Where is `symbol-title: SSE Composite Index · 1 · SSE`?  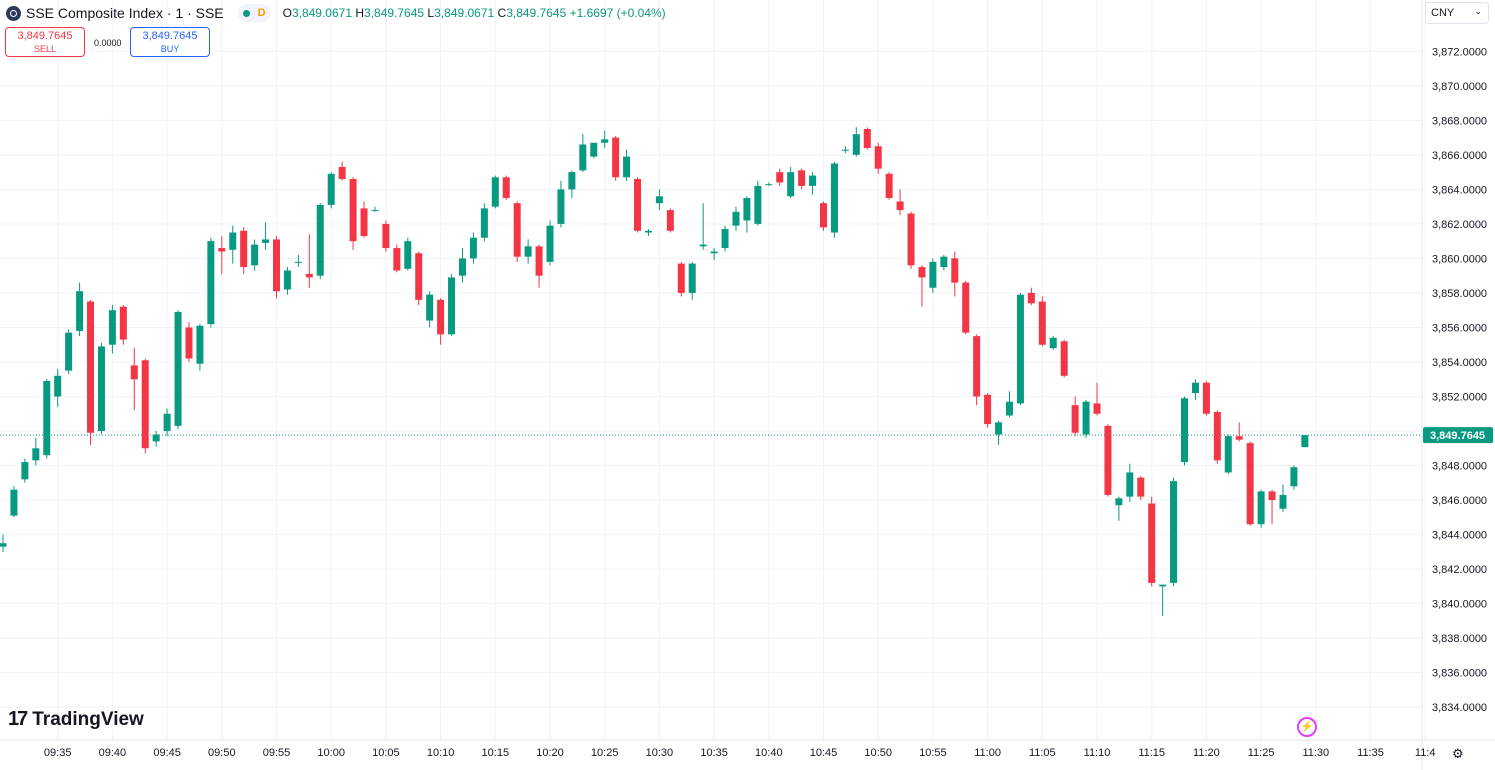
symbol-title: SSE Composite Index · 1 · SSE is located at coordinates (125, 13).